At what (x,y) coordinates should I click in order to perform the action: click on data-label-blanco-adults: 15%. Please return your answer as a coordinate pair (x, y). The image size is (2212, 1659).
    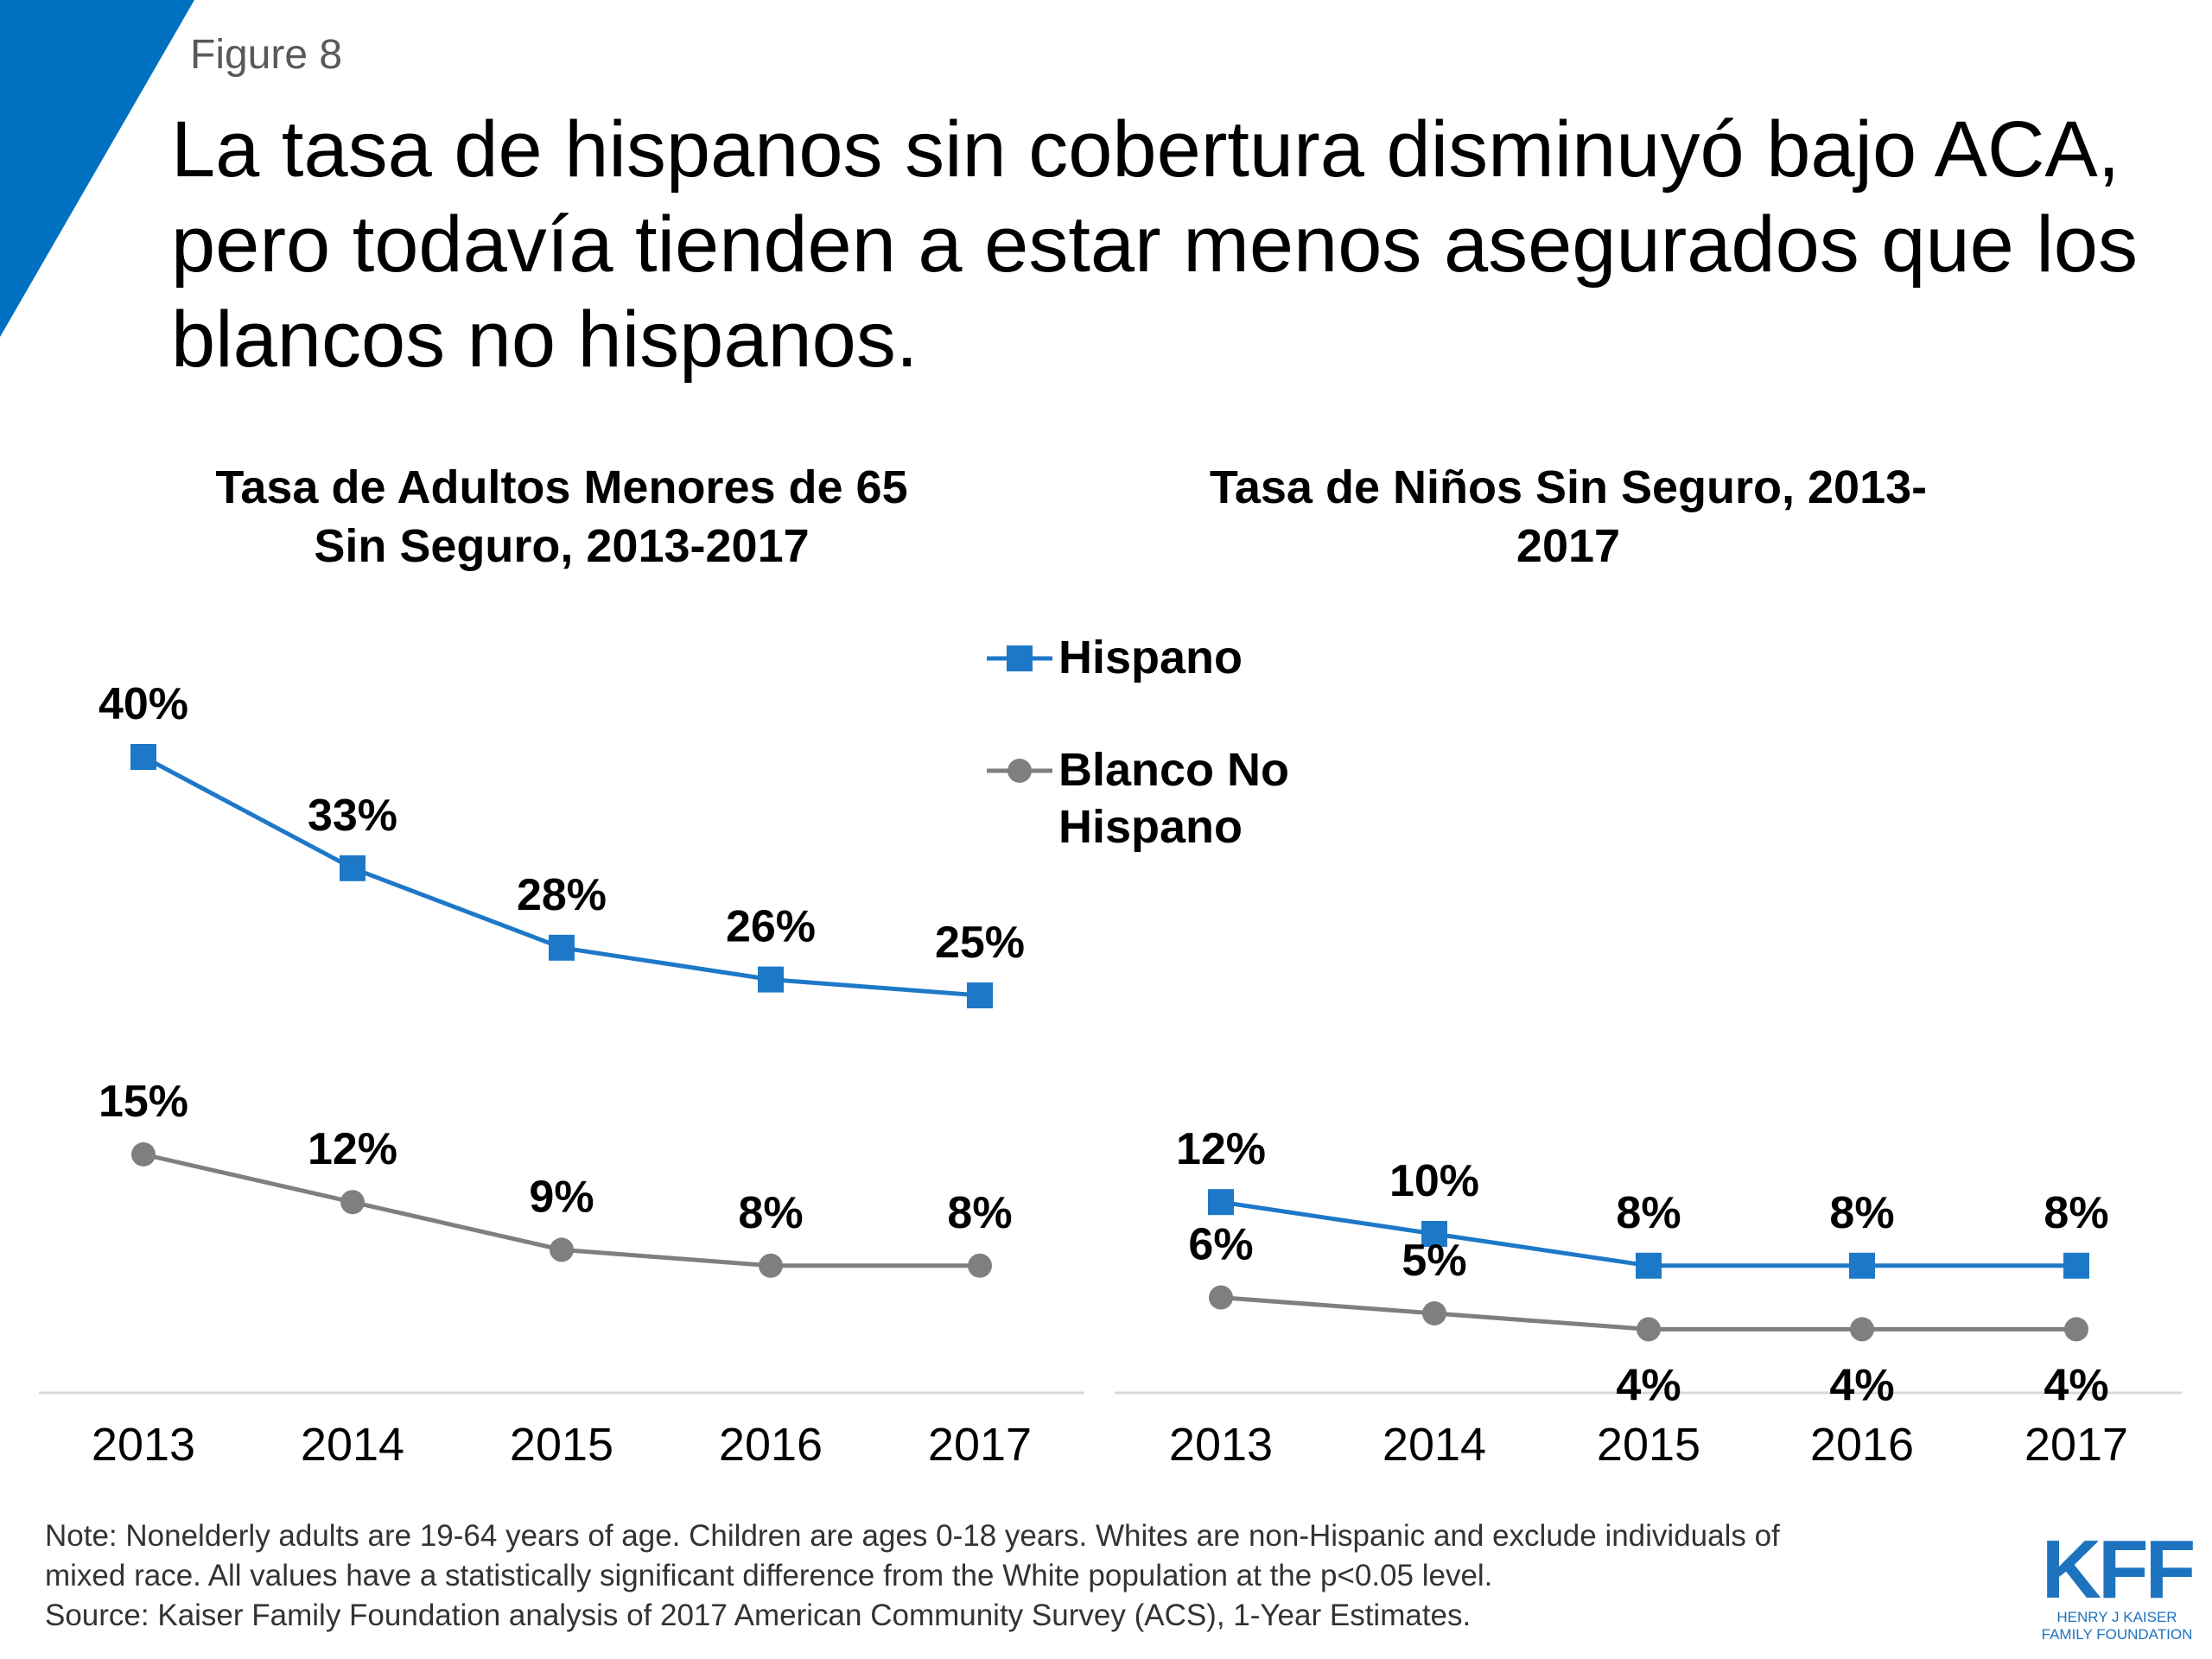
    Looking at the image, I should click on (143, 1102).